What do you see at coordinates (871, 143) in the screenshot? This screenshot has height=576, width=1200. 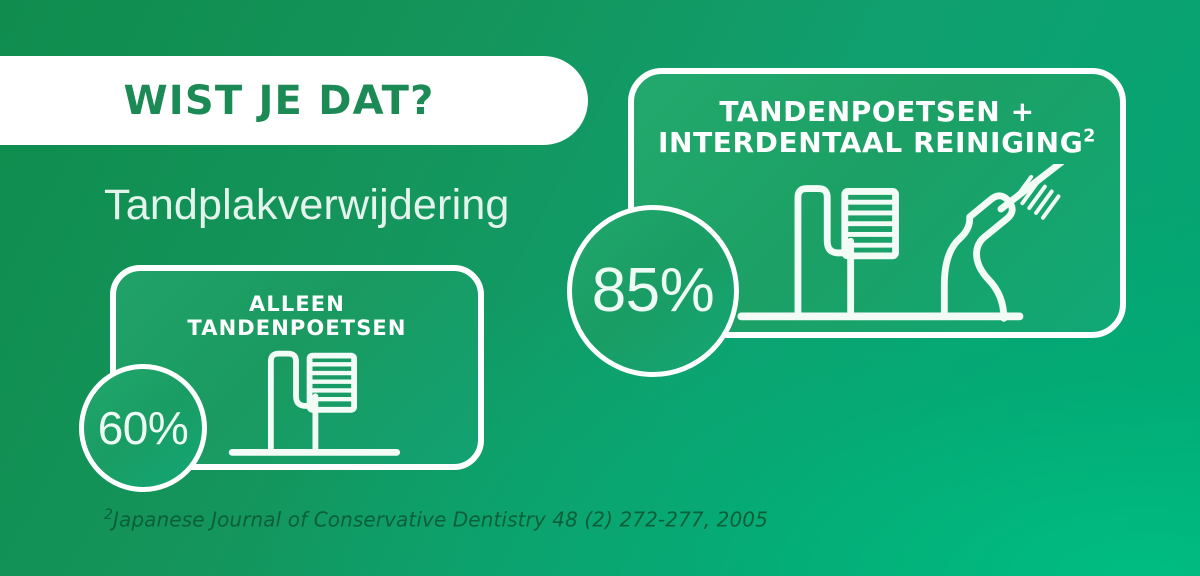 I see `panel-right-label-line2: INTERDENTAAL REINIGING` at bounding box center [871, 143].